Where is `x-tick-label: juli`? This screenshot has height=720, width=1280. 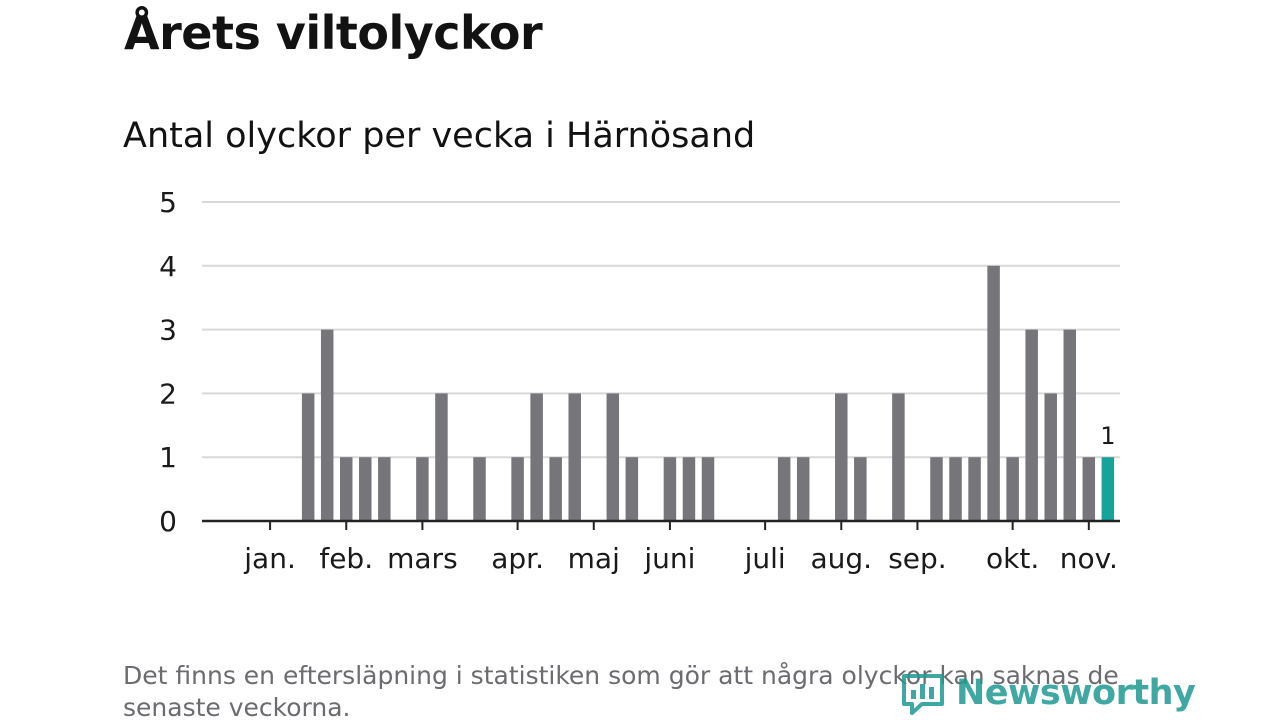 x-tick-label: juli is located at coordinates (765, 558).